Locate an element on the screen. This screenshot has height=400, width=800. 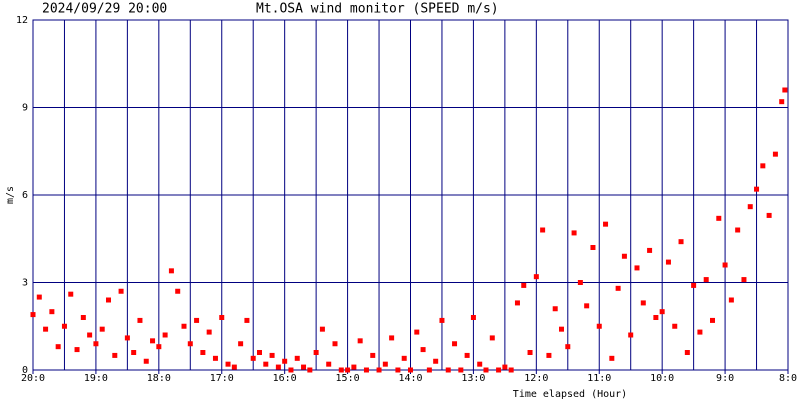
y-tick-label: 0 is located at coordinates (25, 370).